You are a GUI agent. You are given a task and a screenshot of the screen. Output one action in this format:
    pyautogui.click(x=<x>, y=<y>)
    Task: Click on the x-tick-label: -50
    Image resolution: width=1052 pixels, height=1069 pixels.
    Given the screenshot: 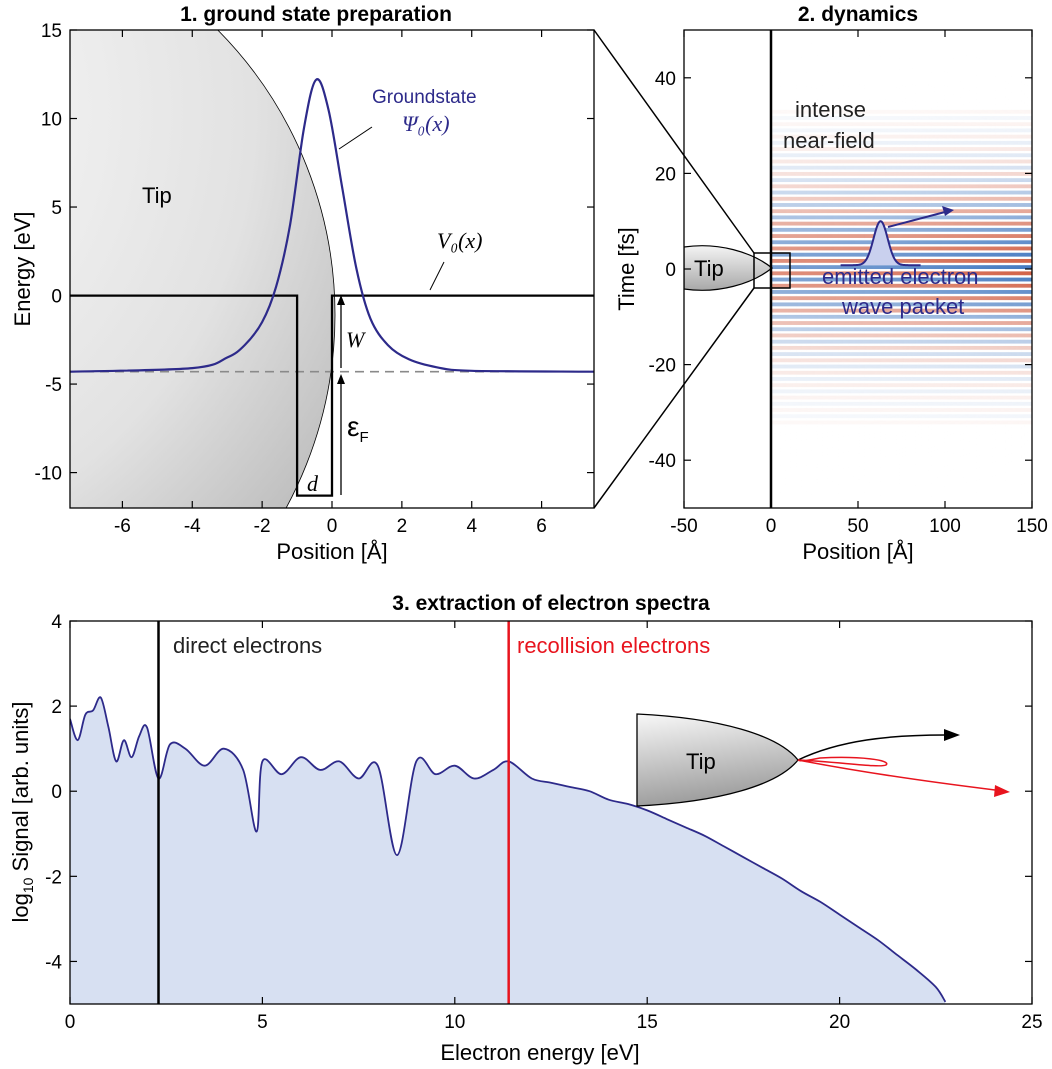 What is the action you would take?
    pyautogui.click(x=683, y=526)
    